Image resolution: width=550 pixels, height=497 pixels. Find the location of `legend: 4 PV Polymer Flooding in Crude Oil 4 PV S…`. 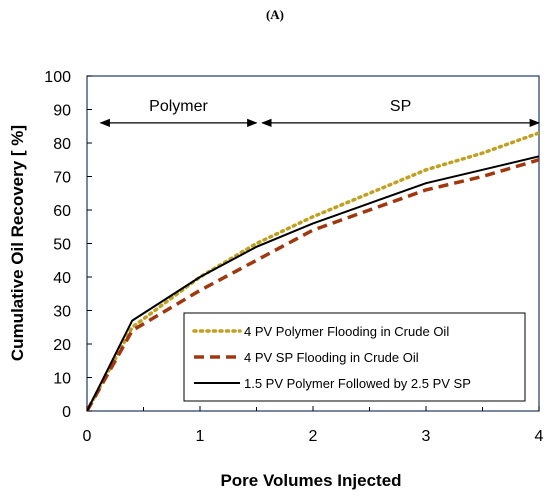

legend: 4 PV Polymer Flooding in Crude Oil 4 PV S… is located at coordinates (354, 357).